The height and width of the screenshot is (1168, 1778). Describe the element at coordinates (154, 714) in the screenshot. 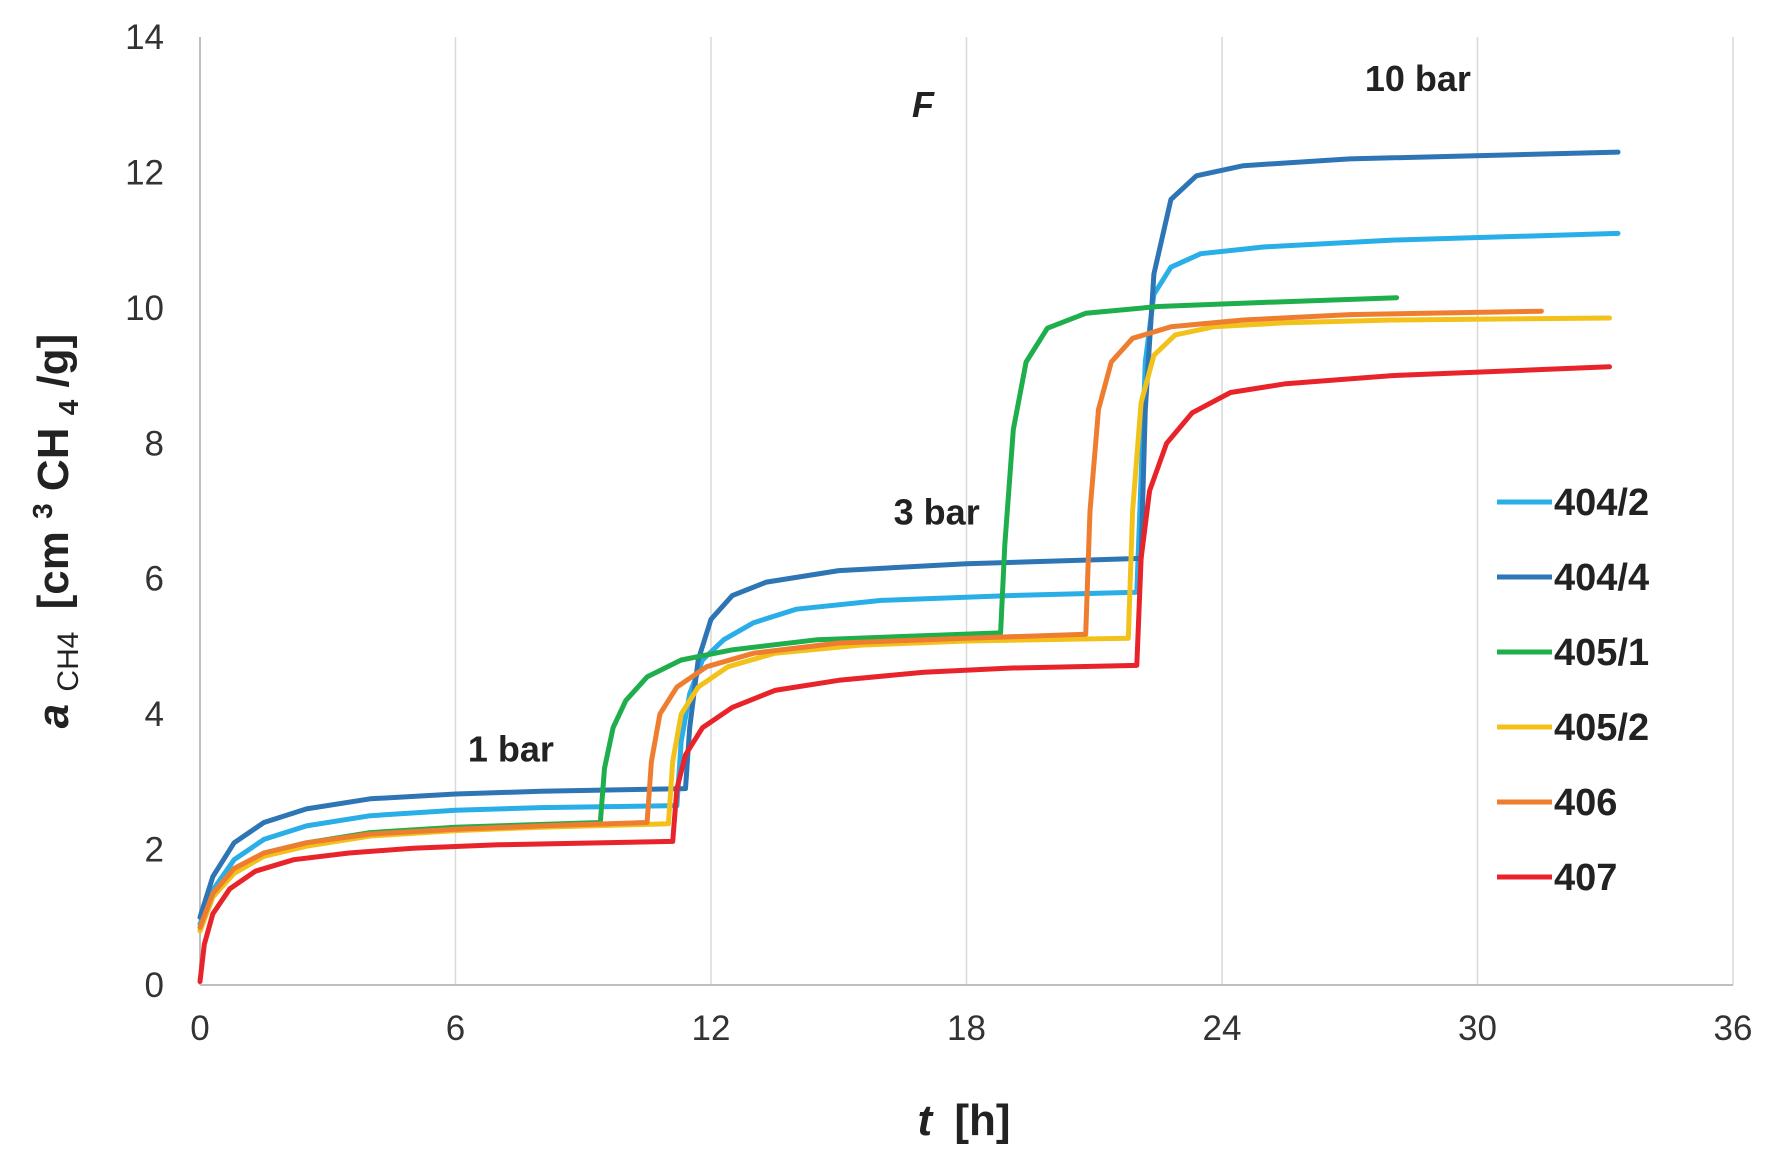

I see `y-tick-label: 4` at that location.